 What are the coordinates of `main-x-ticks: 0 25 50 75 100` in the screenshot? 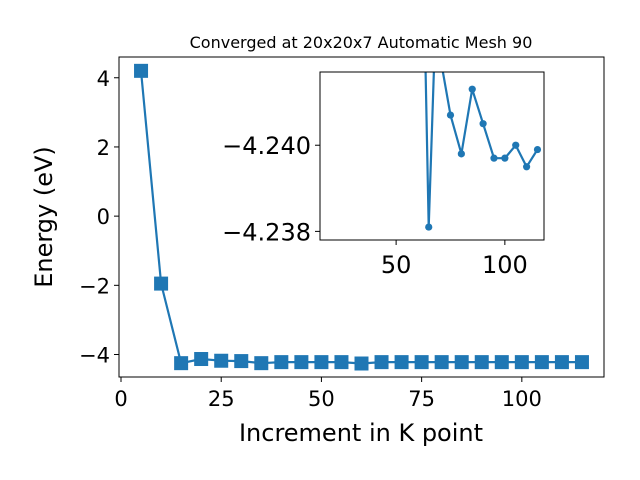 It's located at (328, 394).